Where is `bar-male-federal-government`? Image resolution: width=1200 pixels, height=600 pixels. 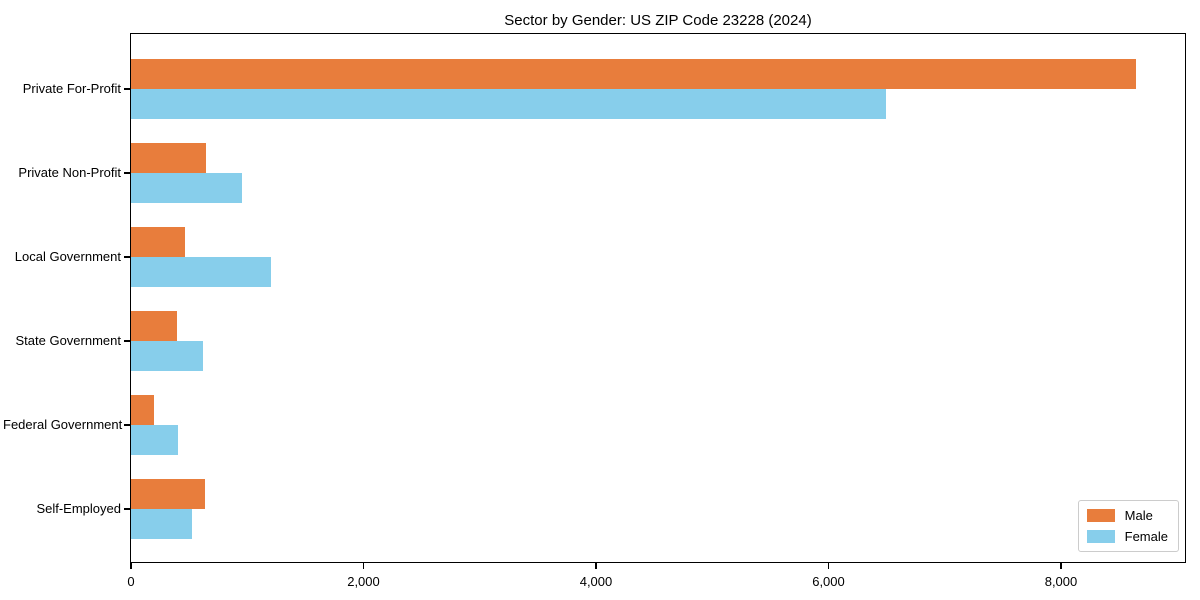
bar-male-federal-government is located at coordinates (143, 410).